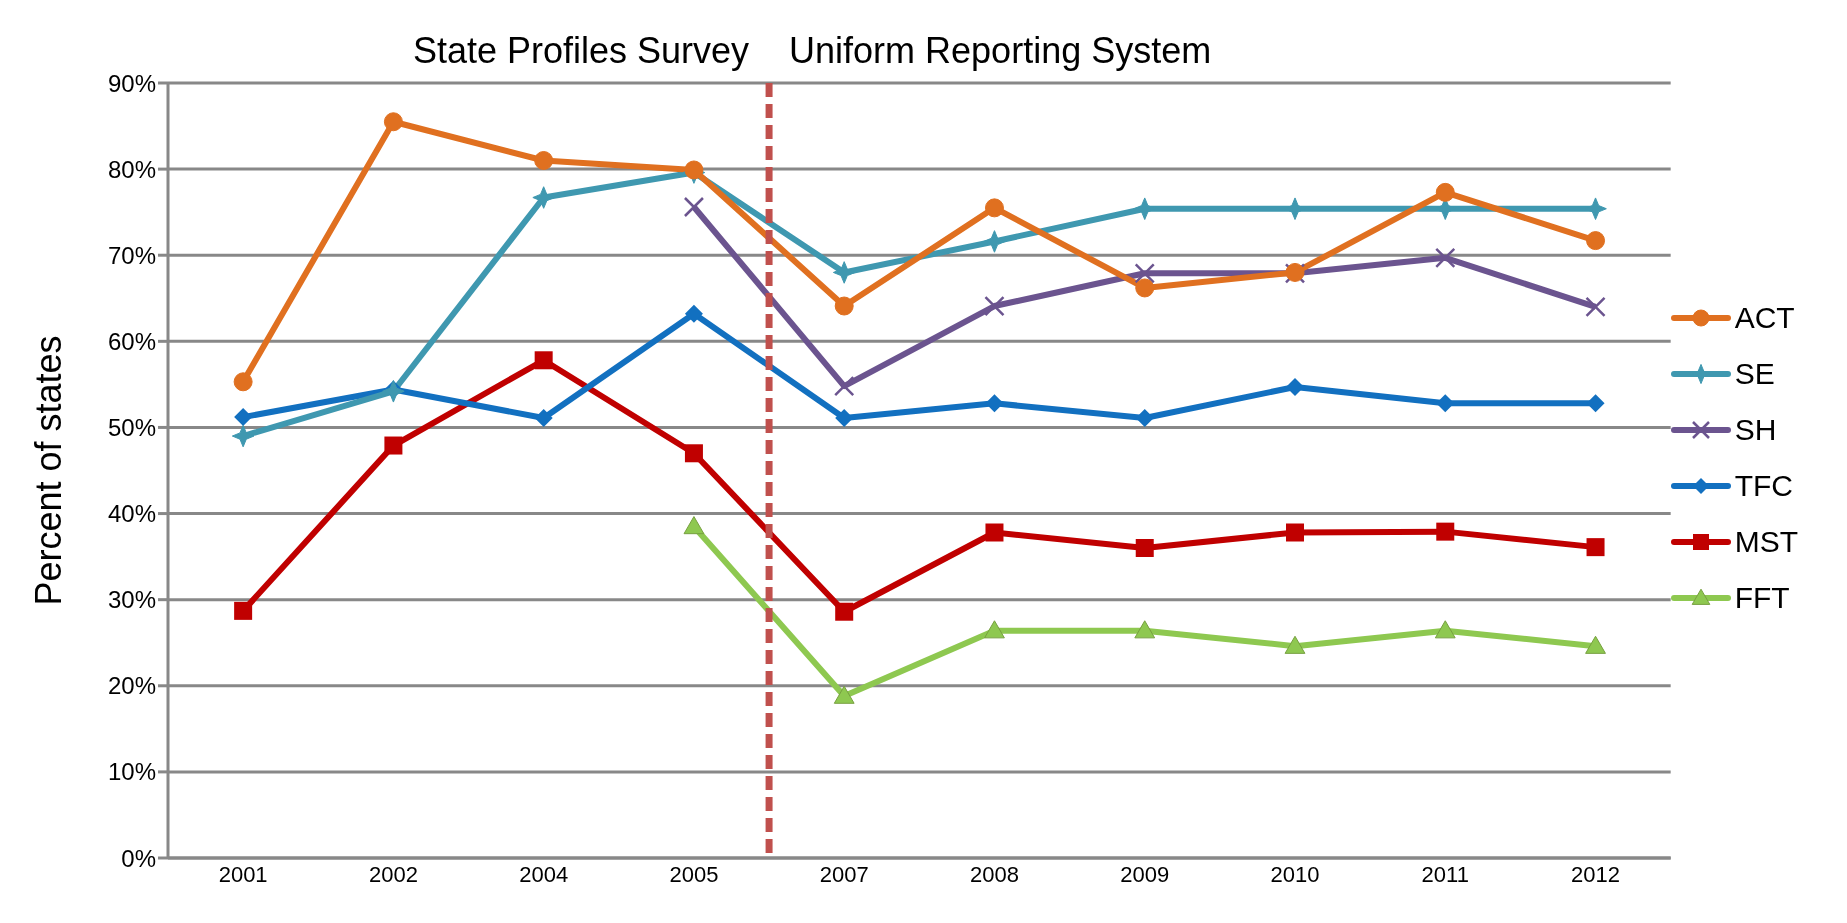 The width and height of the screenshot is (1847, 923). Describe the element at coordinates (131, 686) in the screenshot. I see `y-tick-label: 20%` at that location.